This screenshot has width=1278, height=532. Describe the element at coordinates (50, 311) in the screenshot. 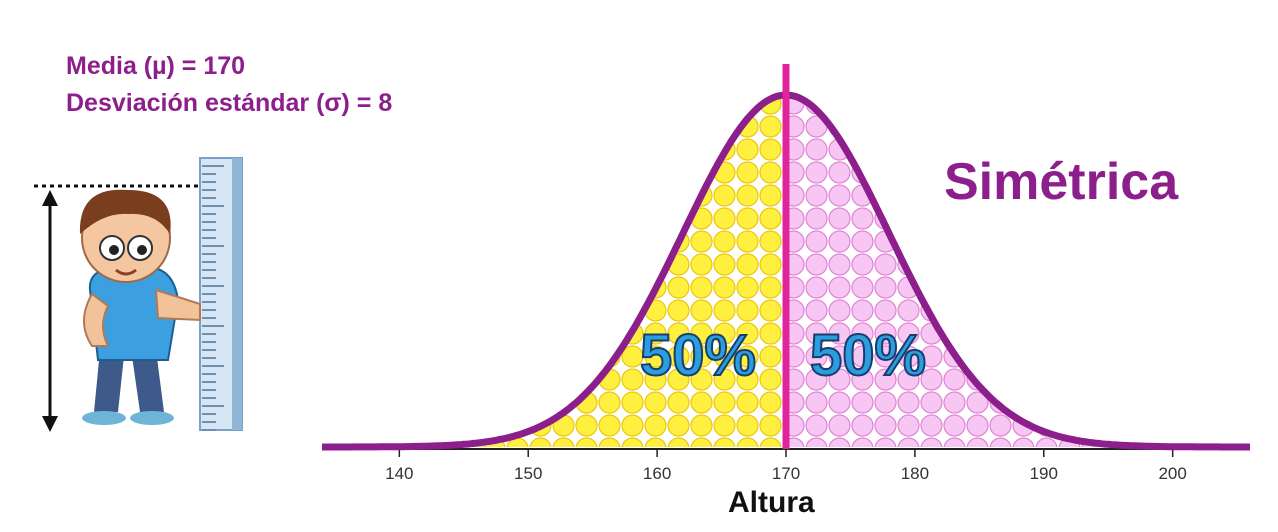

I see `height-arrow-icon` at that location.